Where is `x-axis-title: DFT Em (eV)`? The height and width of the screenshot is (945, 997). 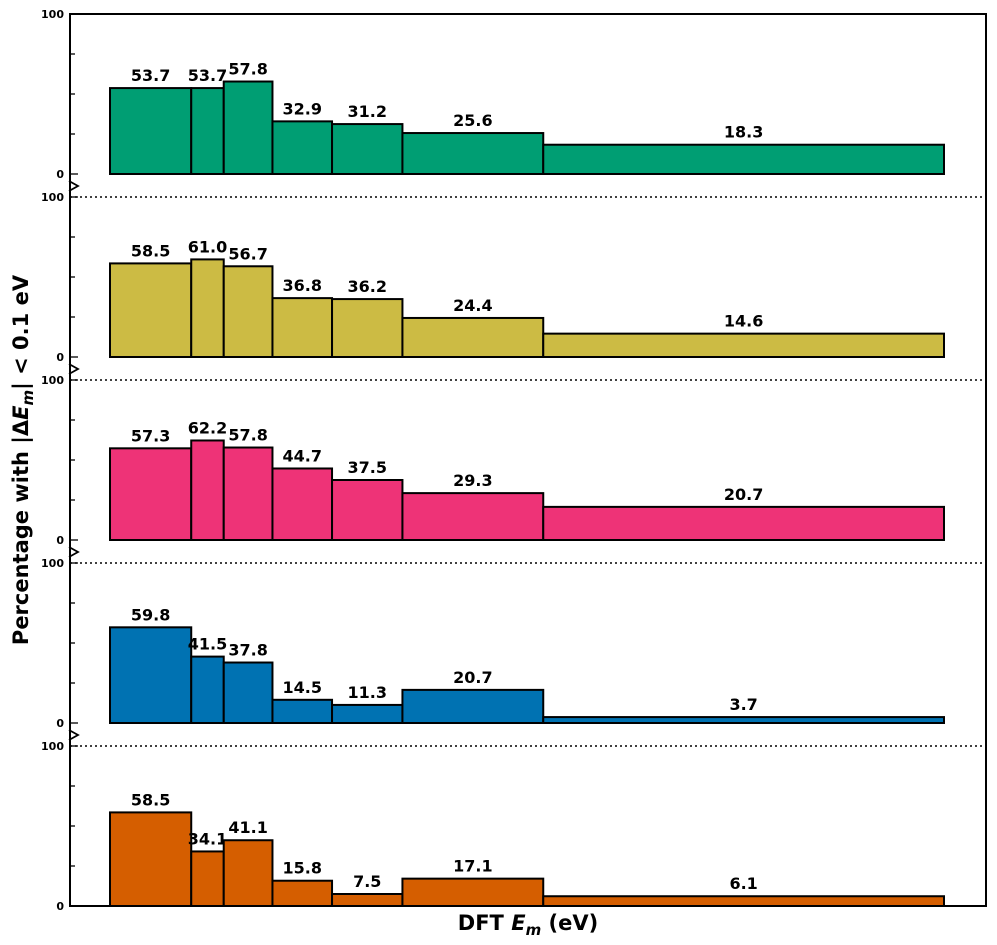 x-axis-title: DFT Em (eV) is located at coordinates (528, 925).